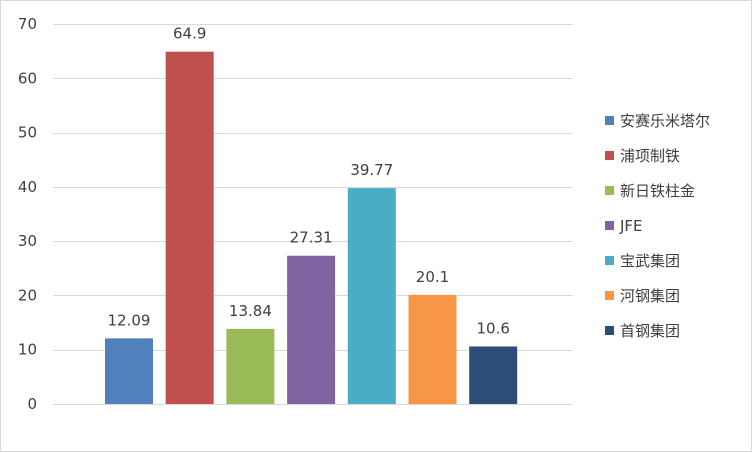  I want to click on legend-label: 新日铁柱金, so click(657, 191).